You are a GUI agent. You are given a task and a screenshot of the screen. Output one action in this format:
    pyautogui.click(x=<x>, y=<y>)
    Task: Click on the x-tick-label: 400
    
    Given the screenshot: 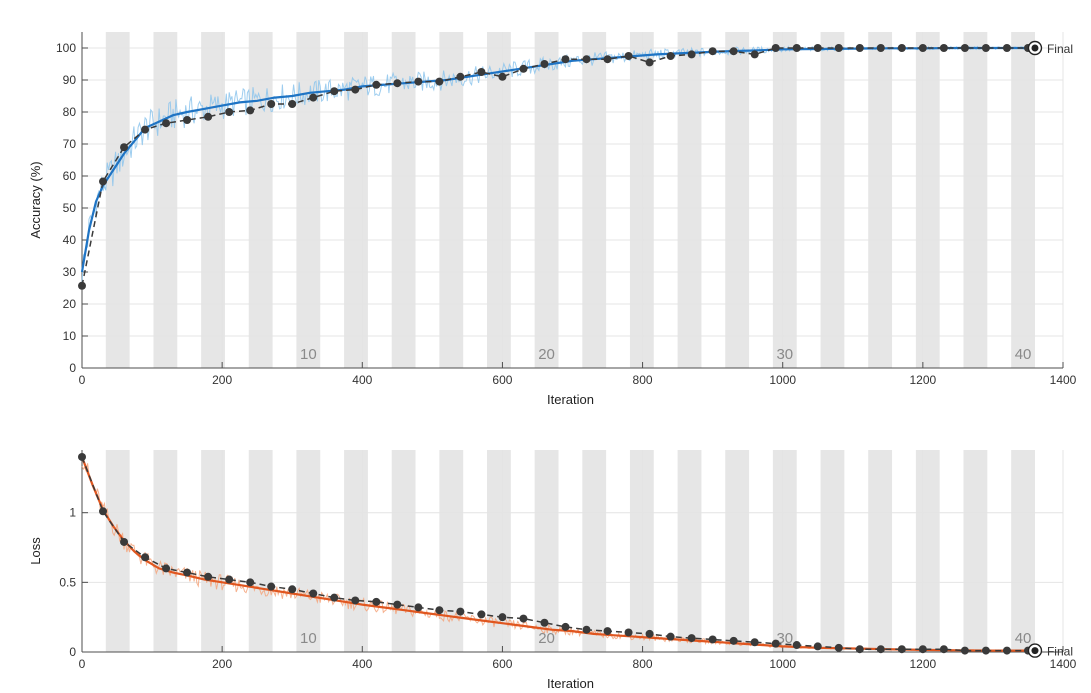 What is the action you would take?
    pyautogui.click(x=362, y=380)
    